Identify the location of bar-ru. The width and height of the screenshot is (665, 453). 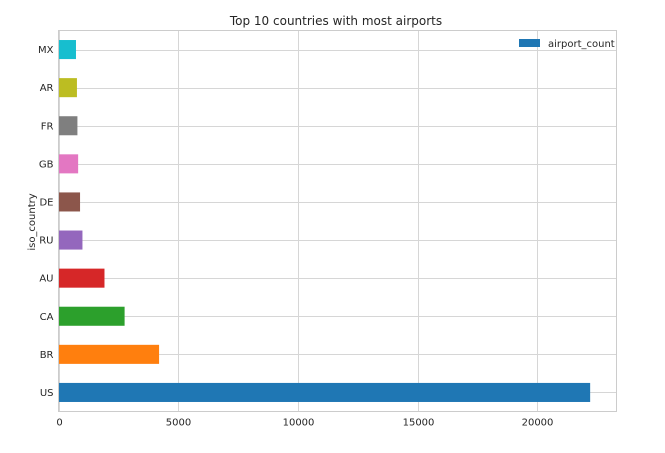
(70, 240).